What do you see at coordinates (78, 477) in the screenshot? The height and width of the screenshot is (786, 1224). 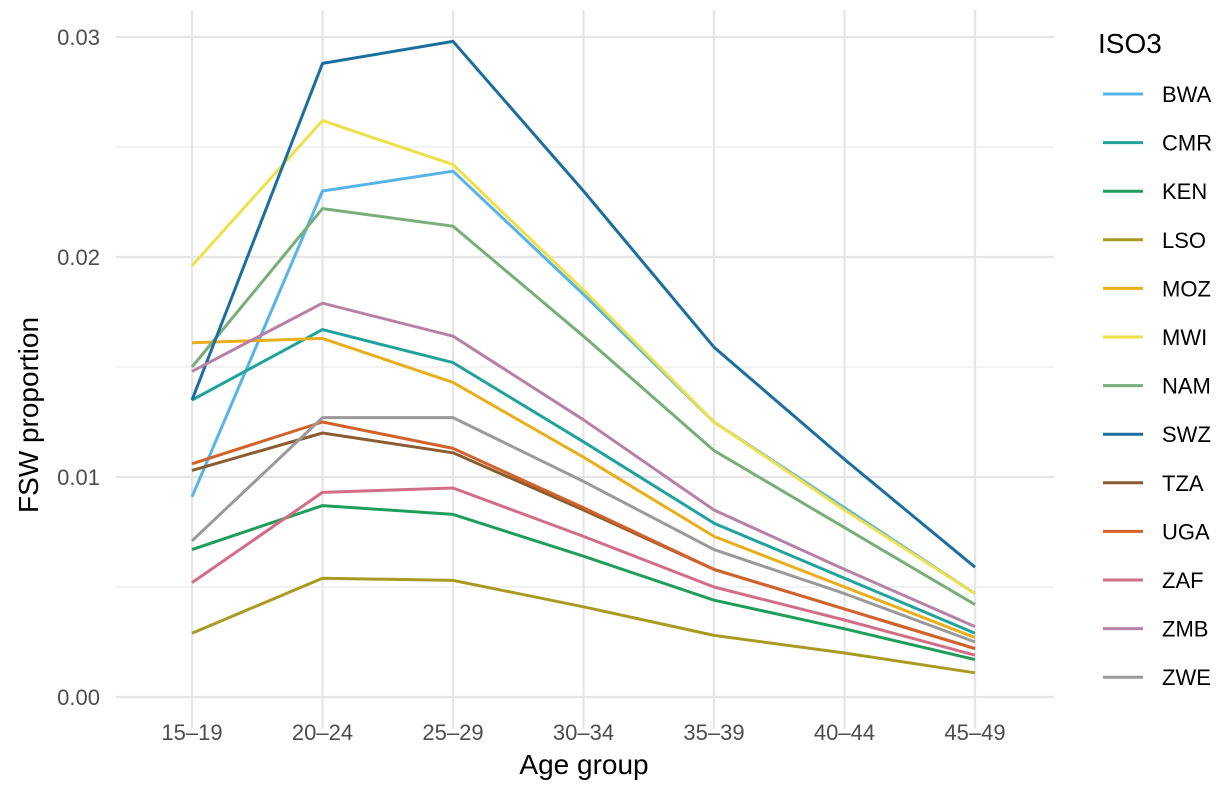 I see `y-tick-label: 0.01` at bounding box center [78, 477].